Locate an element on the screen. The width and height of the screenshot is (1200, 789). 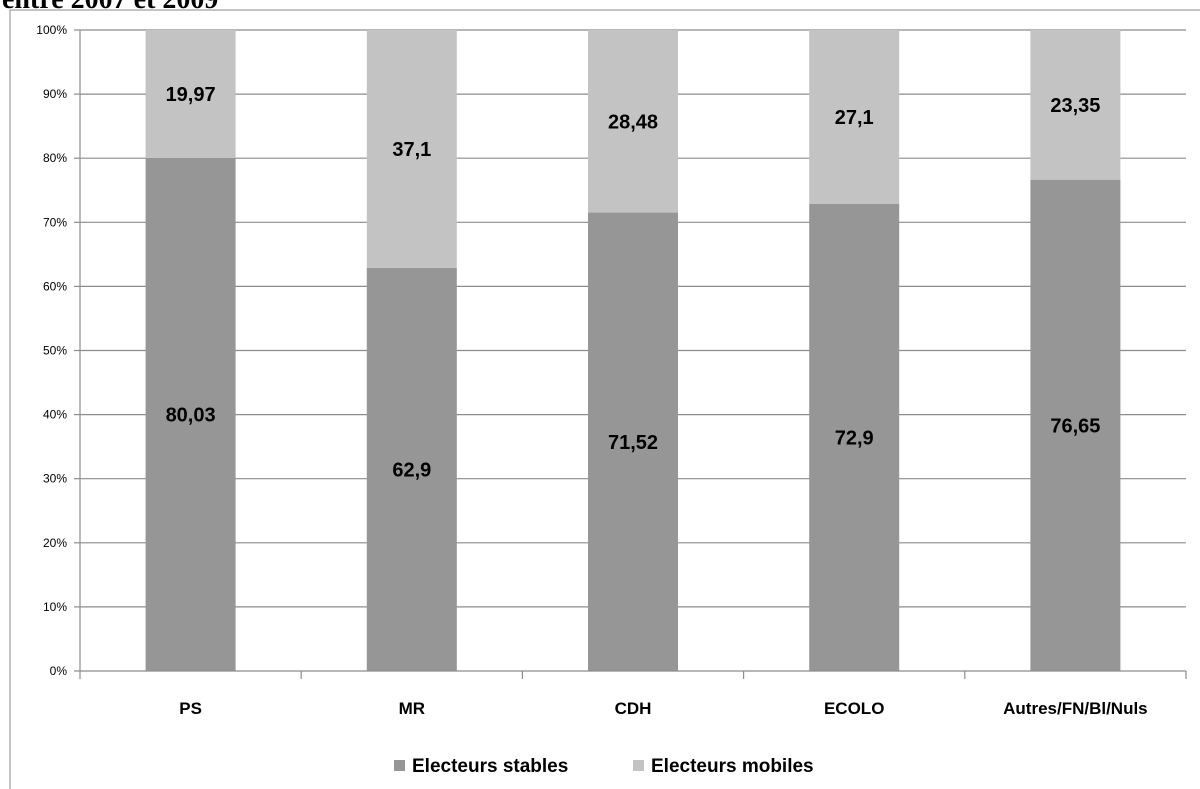
data-label: 23,35 is located at coordinates (1075, 106).